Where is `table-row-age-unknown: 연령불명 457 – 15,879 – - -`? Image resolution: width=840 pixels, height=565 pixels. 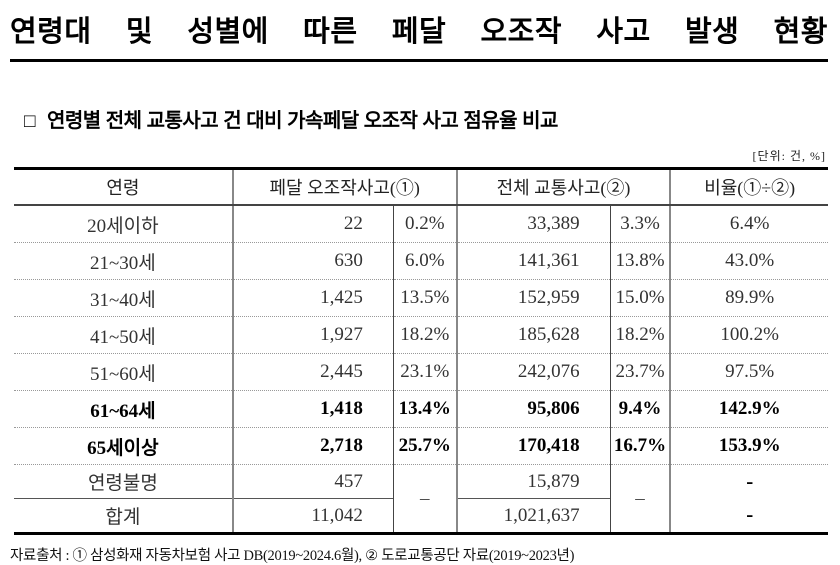
table-row-age-unknown: 연령불명 457 – 15,879 – - - is located at coordinates (421, 499).